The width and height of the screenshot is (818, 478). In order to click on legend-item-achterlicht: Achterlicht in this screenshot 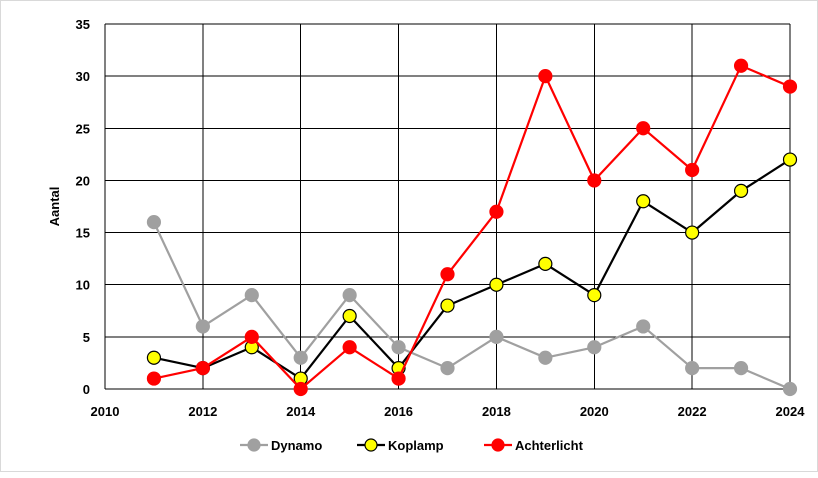, I will do `click(534, 445)`.